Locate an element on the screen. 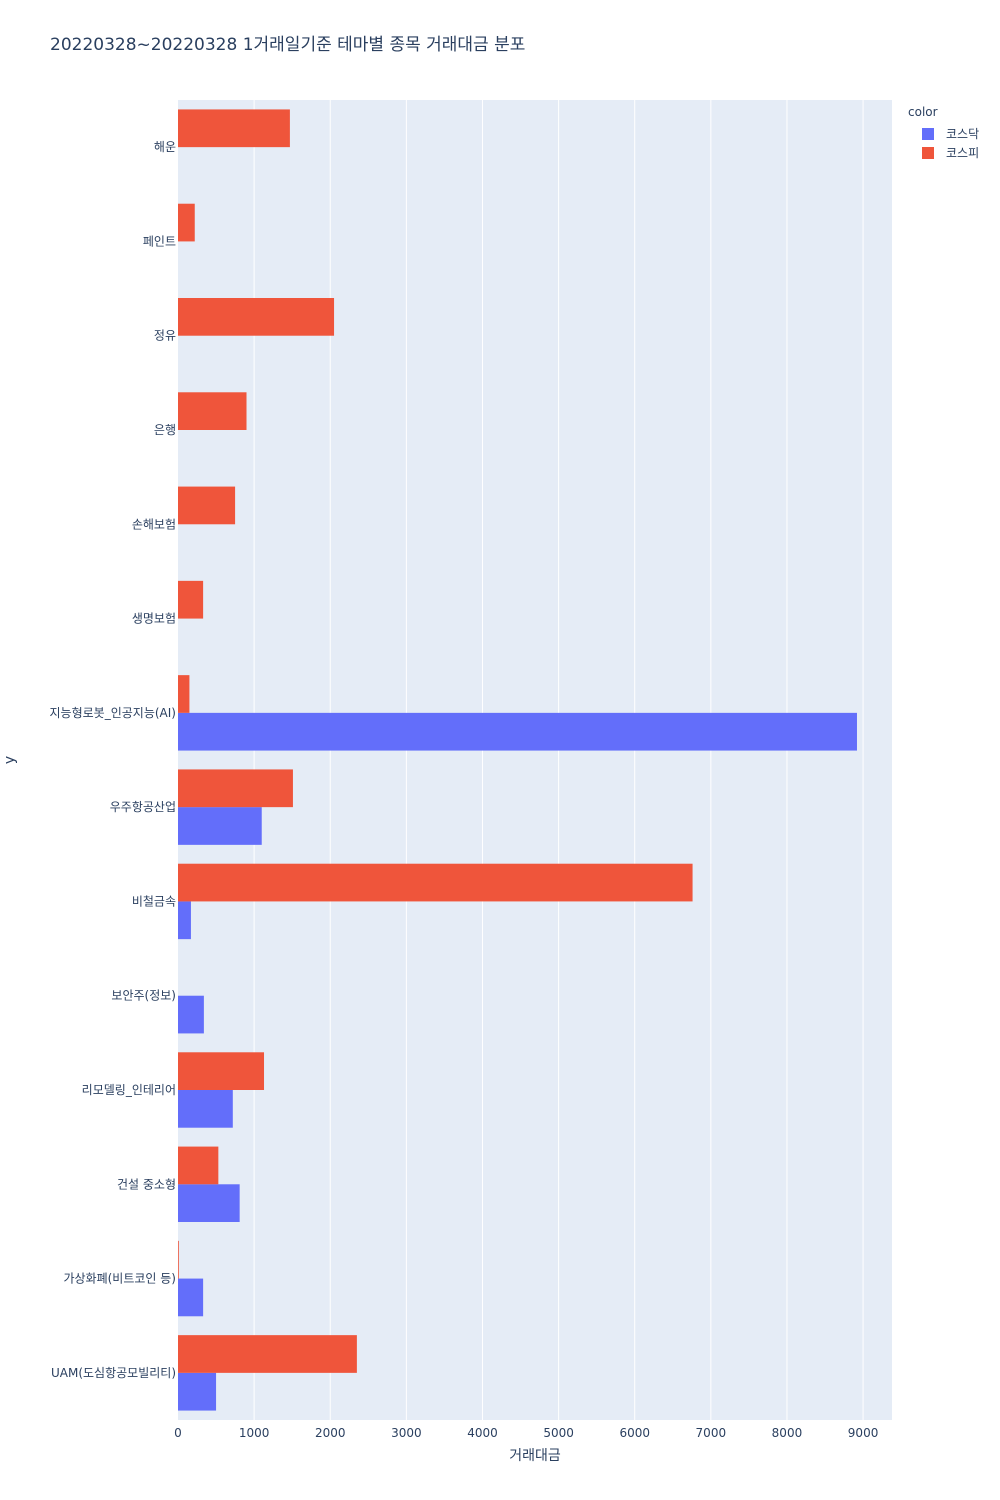  y-tick-label: 건설 중소형 is located at coordinates (146, 1184).